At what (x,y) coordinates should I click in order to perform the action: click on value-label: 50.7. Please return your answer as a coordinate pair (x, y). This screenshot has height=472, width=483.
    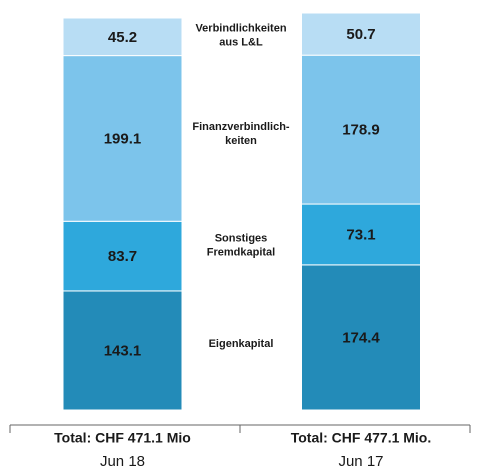
    Looking at the image, I should click on (360, 34).